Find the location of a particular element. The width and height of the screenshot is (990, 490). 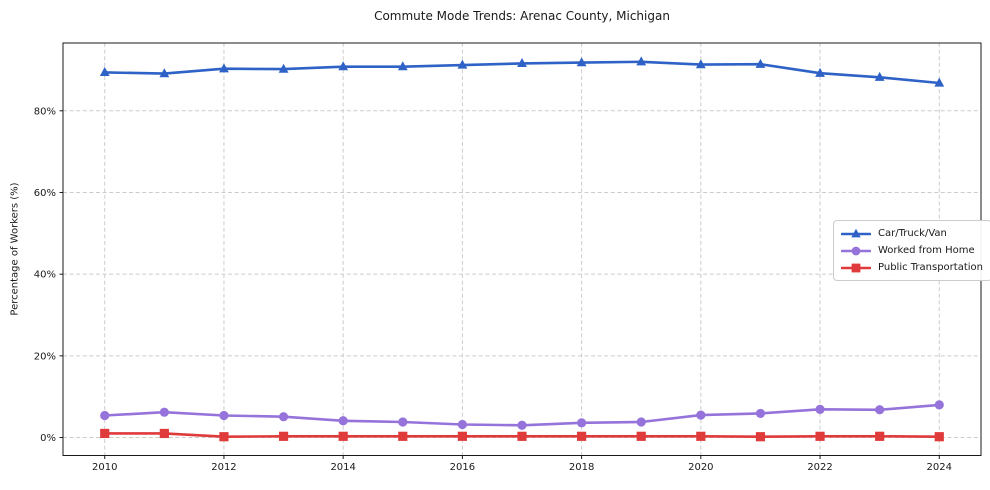

series-public-transportation is located at coordinates (522, 435).